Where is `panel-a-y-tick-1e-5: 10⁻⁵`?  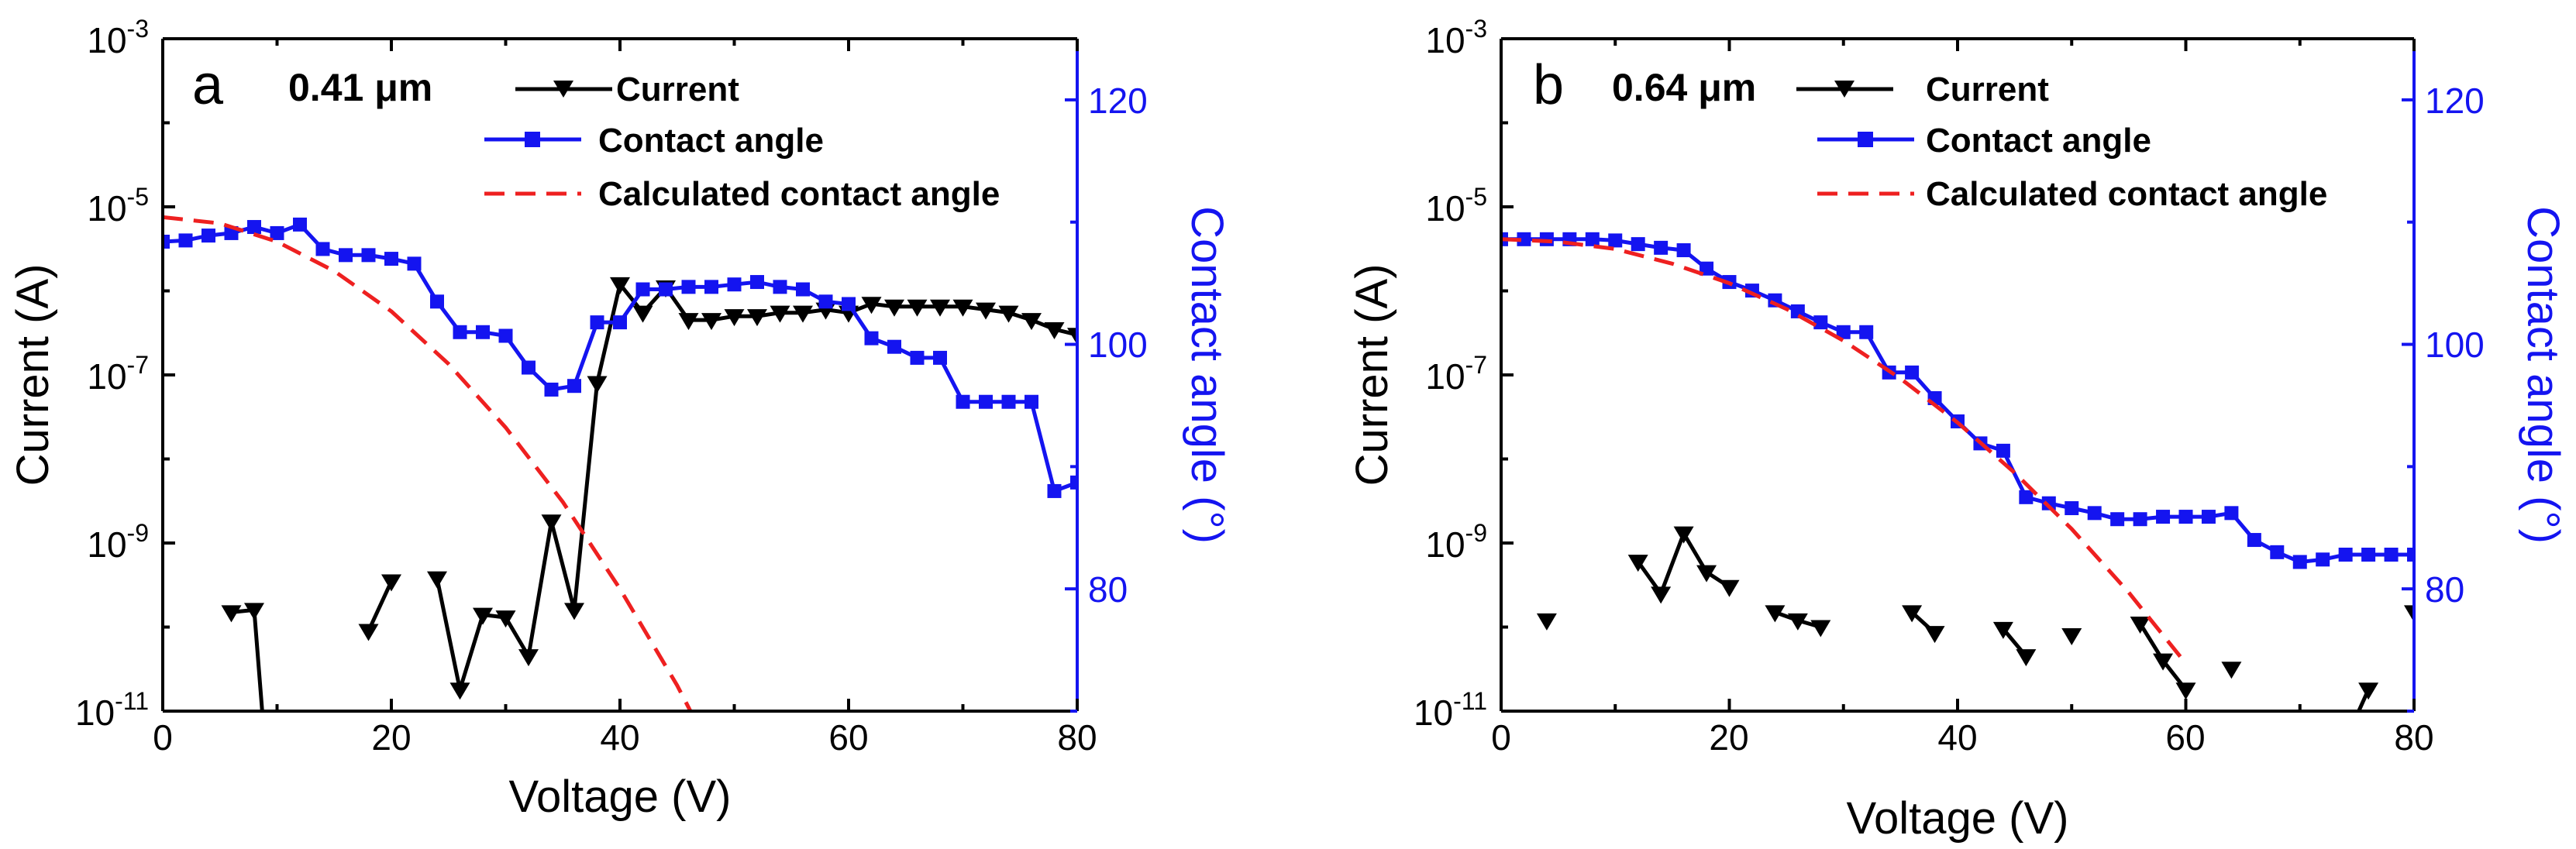
panel-a-y-tick-1e-5: 10⁻⁵ is located at coordinates (118, 206).